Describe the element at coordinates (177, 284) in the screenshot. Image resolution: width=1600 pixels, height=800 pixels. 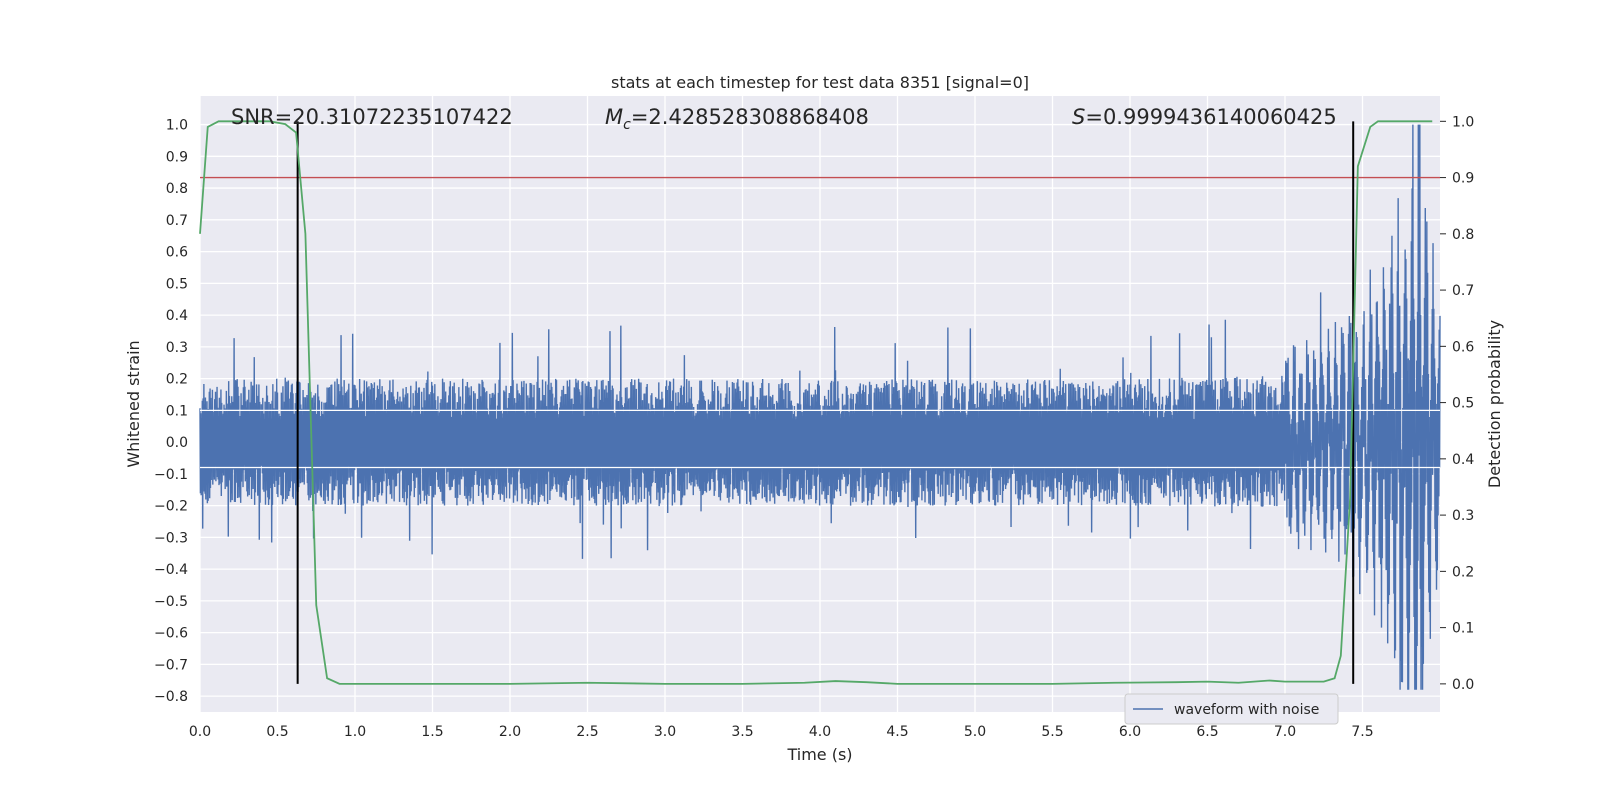
I see `y-tick-label: 0.5` at that location.